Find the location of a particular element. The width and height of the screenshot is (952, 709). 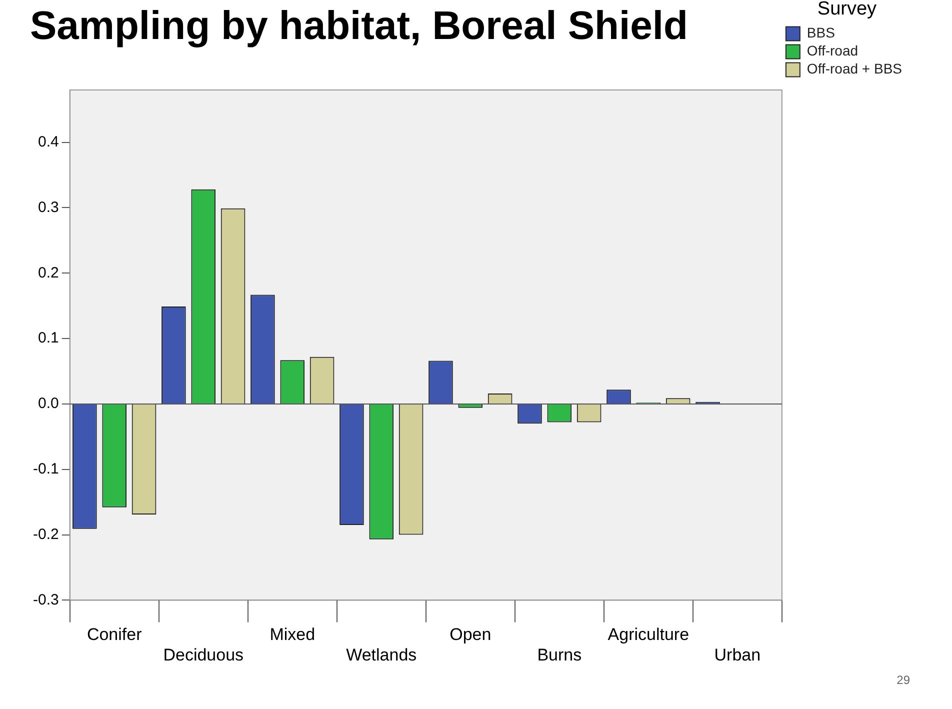

legend-label: Off-road is located at coordinates (832, 50).